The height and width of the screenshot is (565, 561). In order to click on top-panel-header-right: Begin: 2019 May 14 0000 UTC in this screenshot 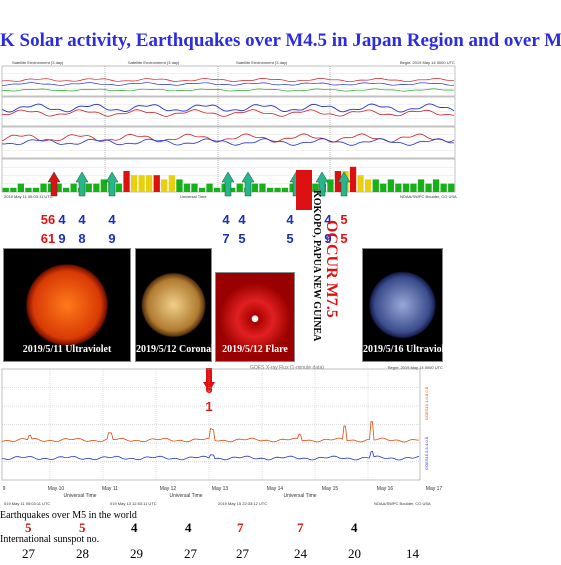, I will do `click(427, 62)`.